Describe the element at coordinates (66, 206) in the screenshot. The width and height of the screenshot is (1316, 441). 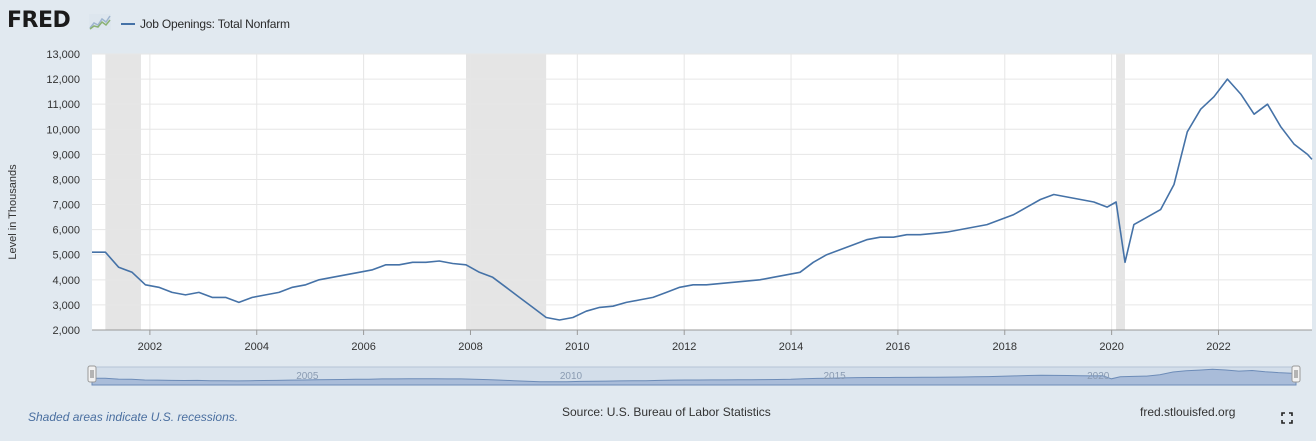
I see `y-tick-label: 7,000` at that location.